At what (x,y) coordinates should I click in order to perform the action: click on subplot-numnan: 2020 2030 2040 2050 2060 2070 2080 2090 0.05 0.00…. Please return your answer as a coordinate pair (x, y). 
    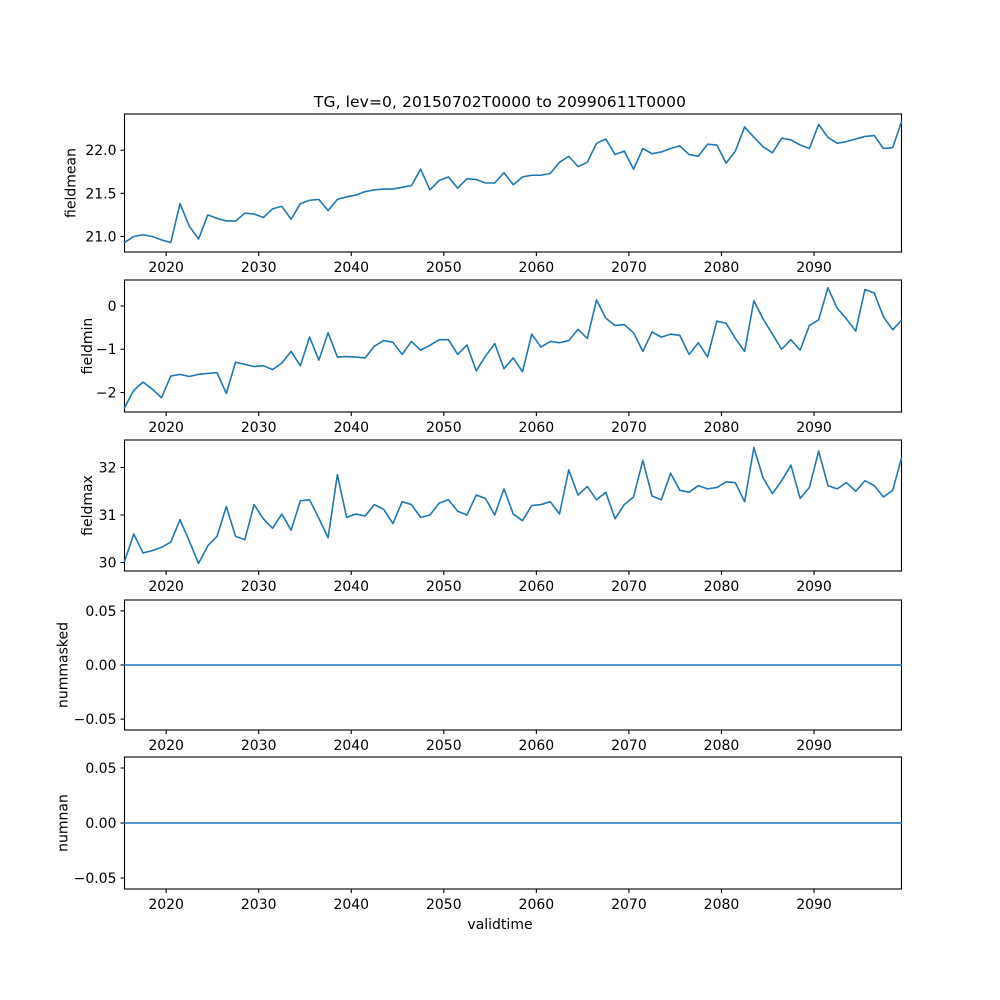
    Looking at the image, I should click on (479, 834).